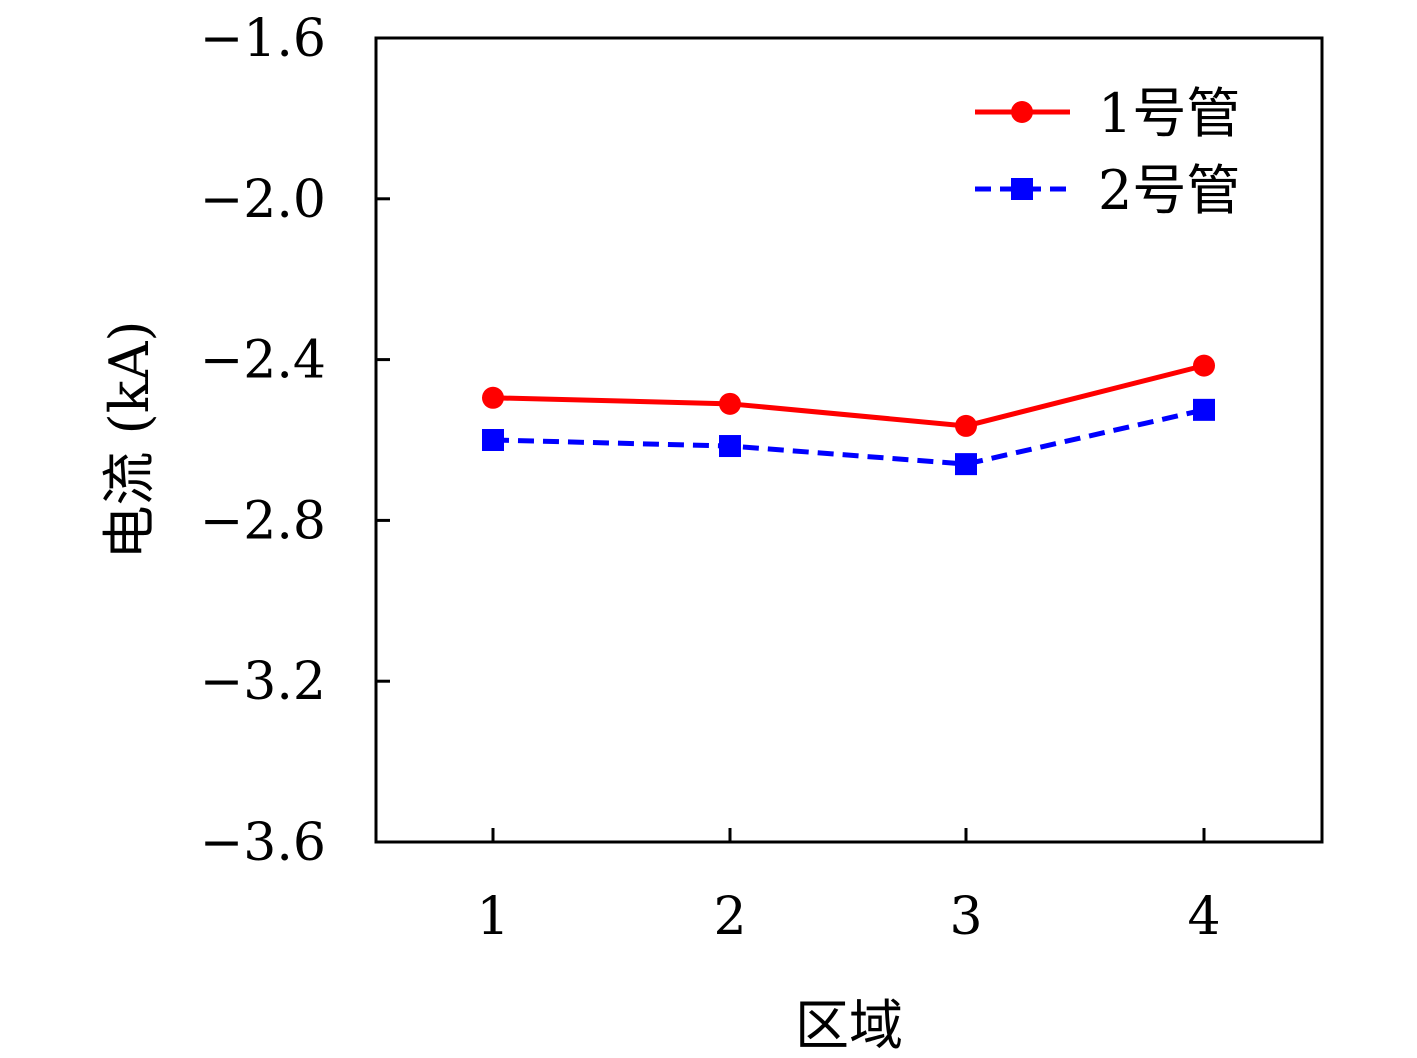  I want to click on legend-item: 1号管, so click(1107, 113).